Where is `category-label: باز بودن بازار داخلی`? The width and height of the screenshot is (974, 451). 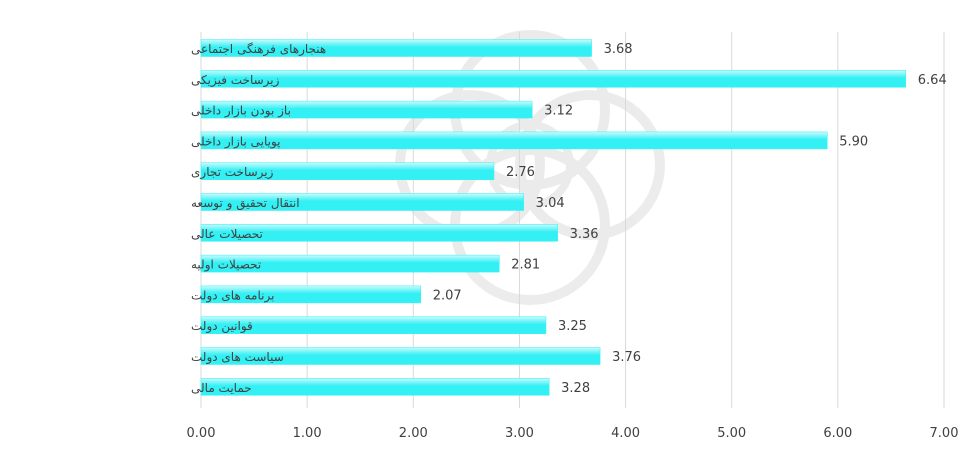
category-label: باز بودن بازار داخلی is located at coordinates (241, 111).